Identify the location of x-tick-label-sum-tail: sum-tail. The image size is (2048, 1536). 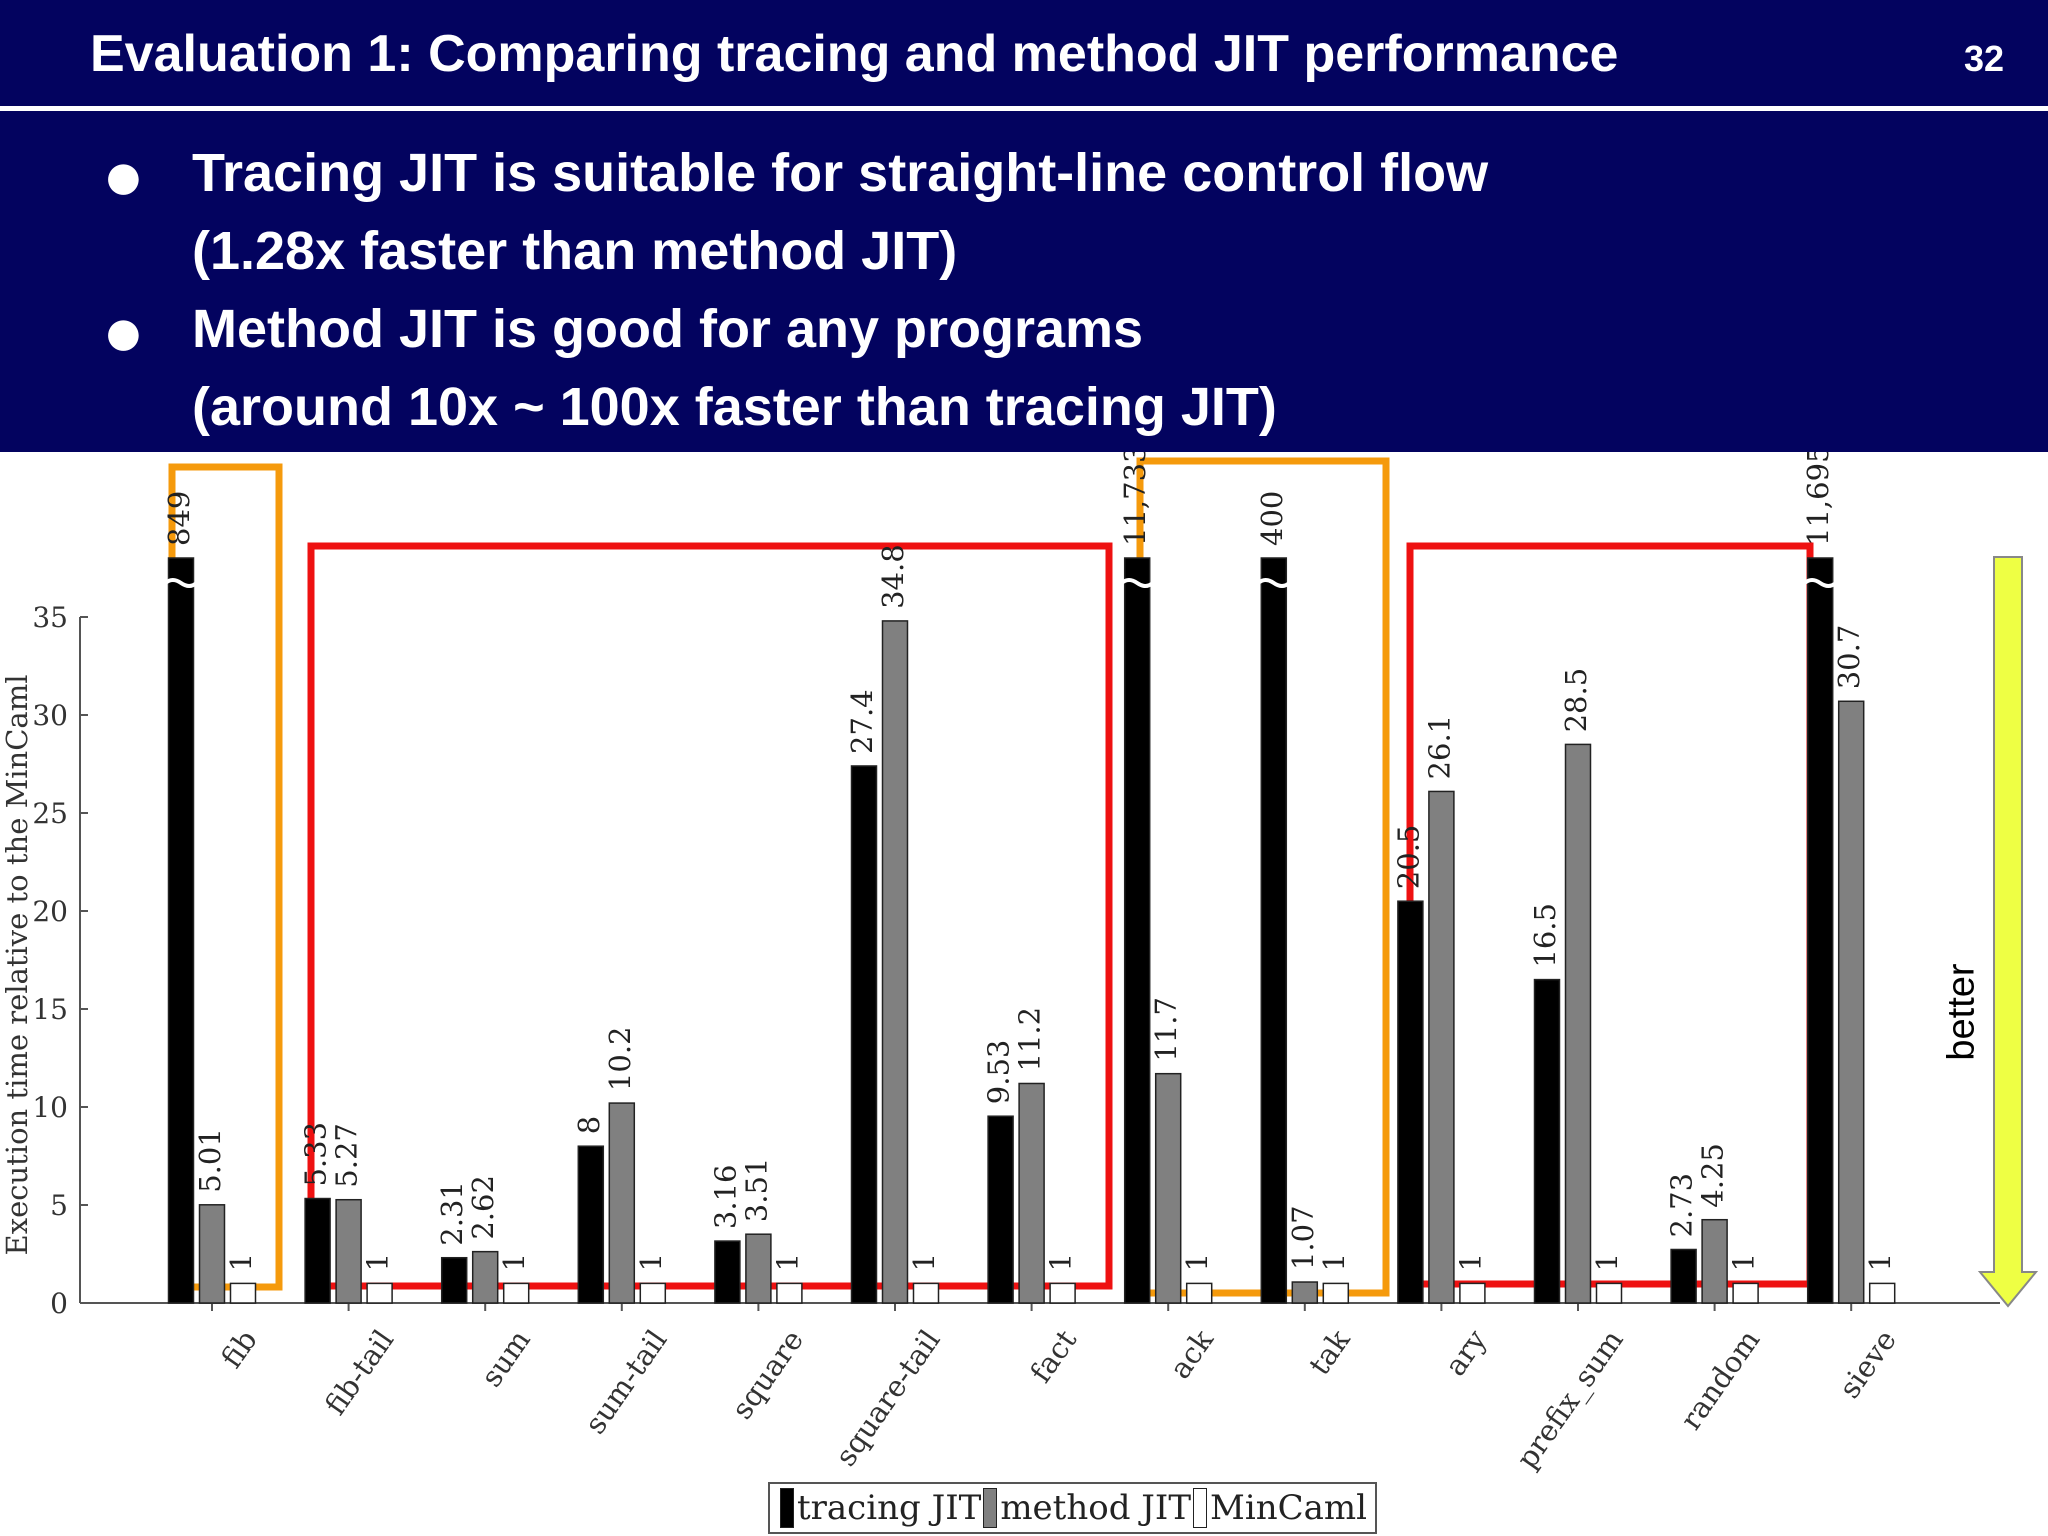
(626, 1382).